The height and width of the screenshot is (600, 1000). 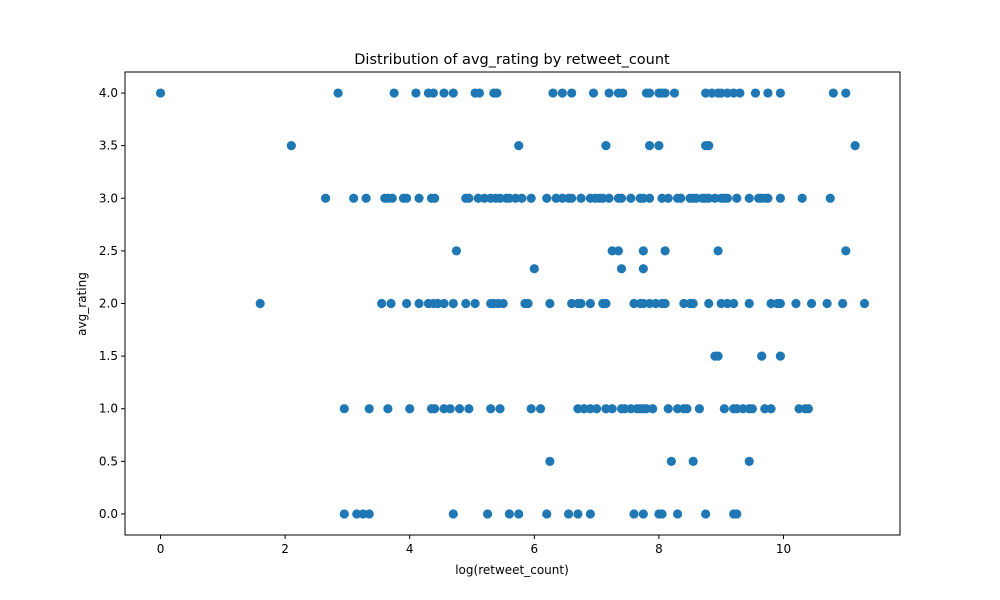 I want to click on y-axis-label: avg_rating, so click(x=82, y=304).